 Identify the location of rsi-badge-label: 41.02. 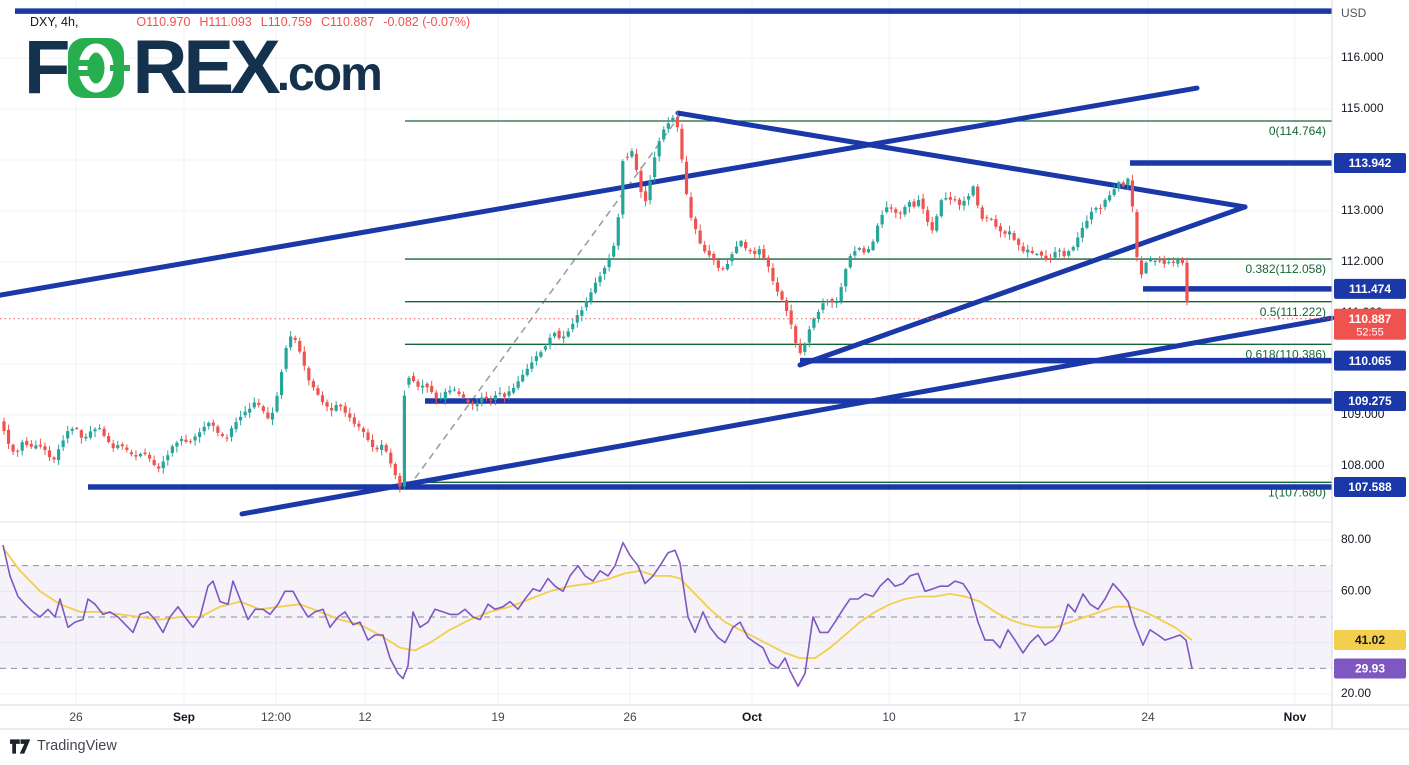
(1370, 640).